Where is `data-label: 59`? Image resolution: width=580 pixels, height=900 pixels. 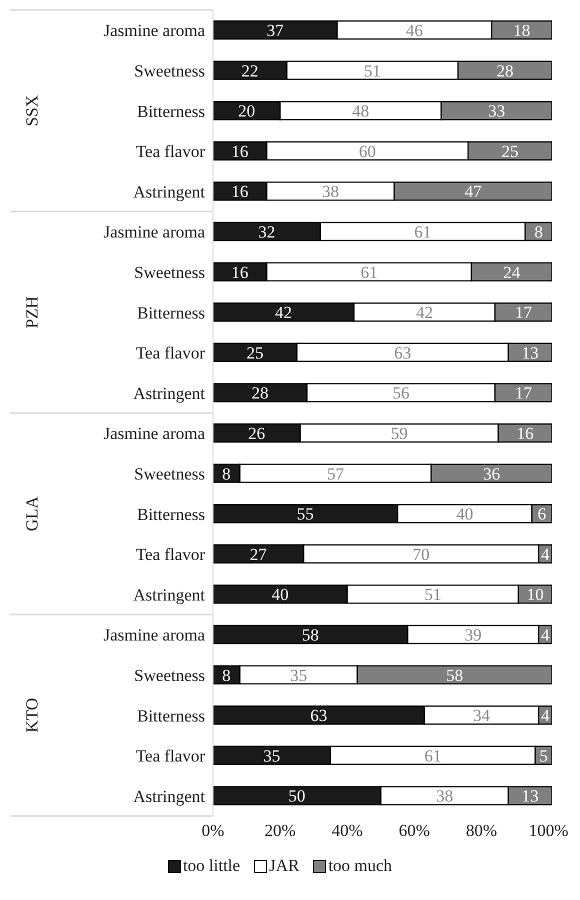
data-label: 59 is located at coordinates (399, 434).